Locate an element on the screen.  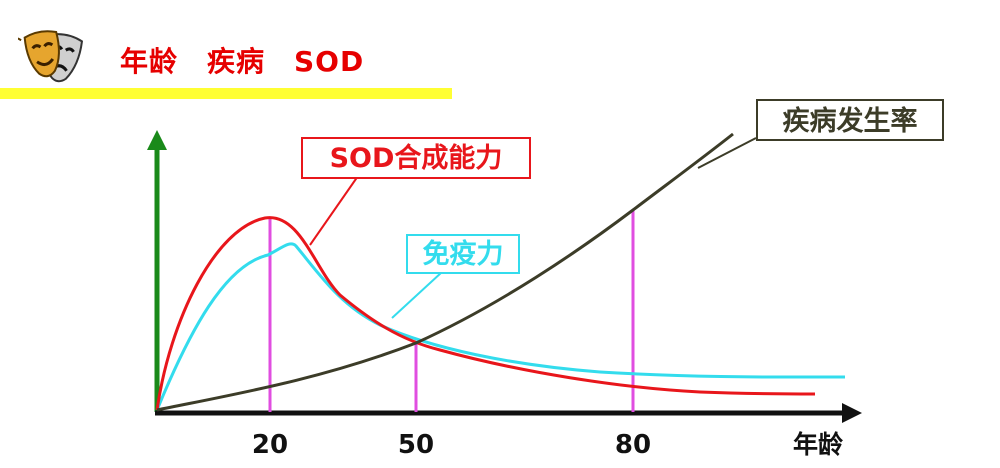
x-axis-label: 年龄 is located at coordinates (818, 444).